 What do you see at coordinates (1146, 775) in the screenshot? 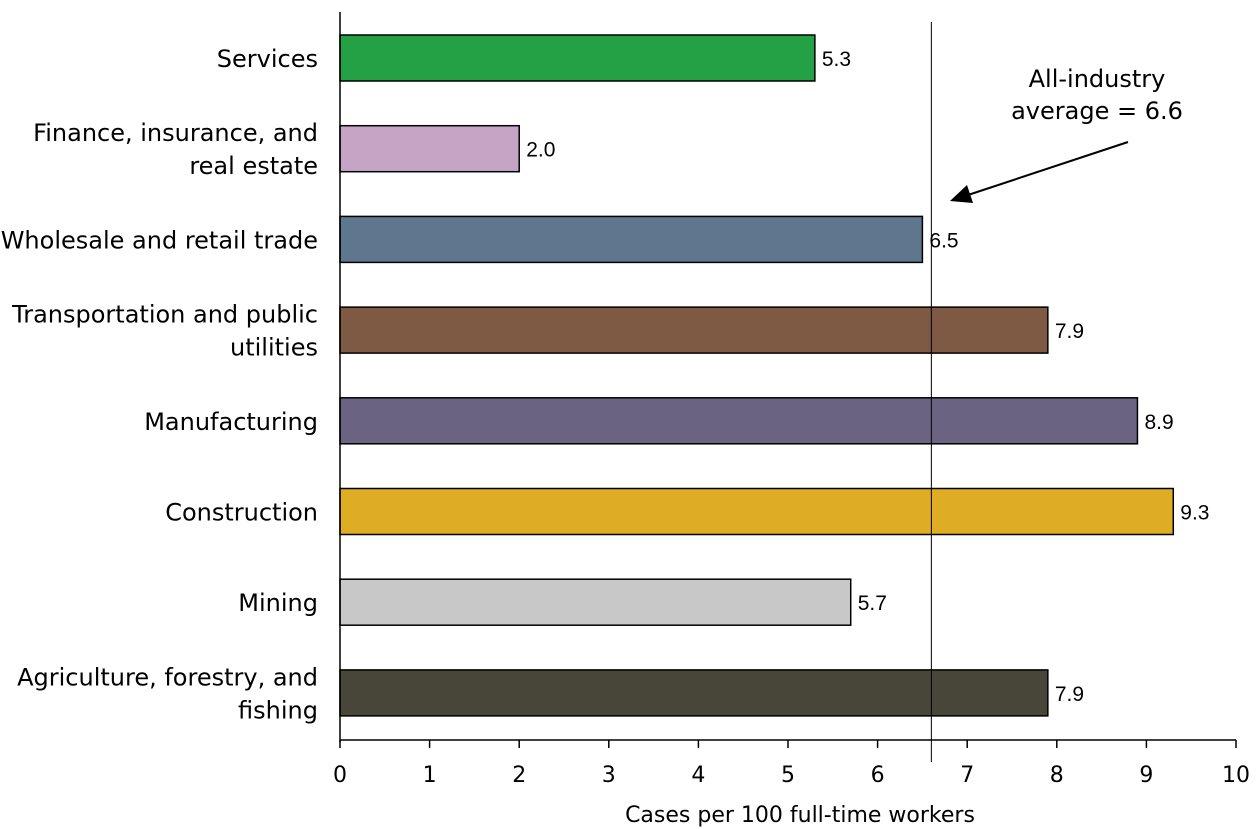
I see `x-tick-label: 9` at bounding box center [1146, 775].